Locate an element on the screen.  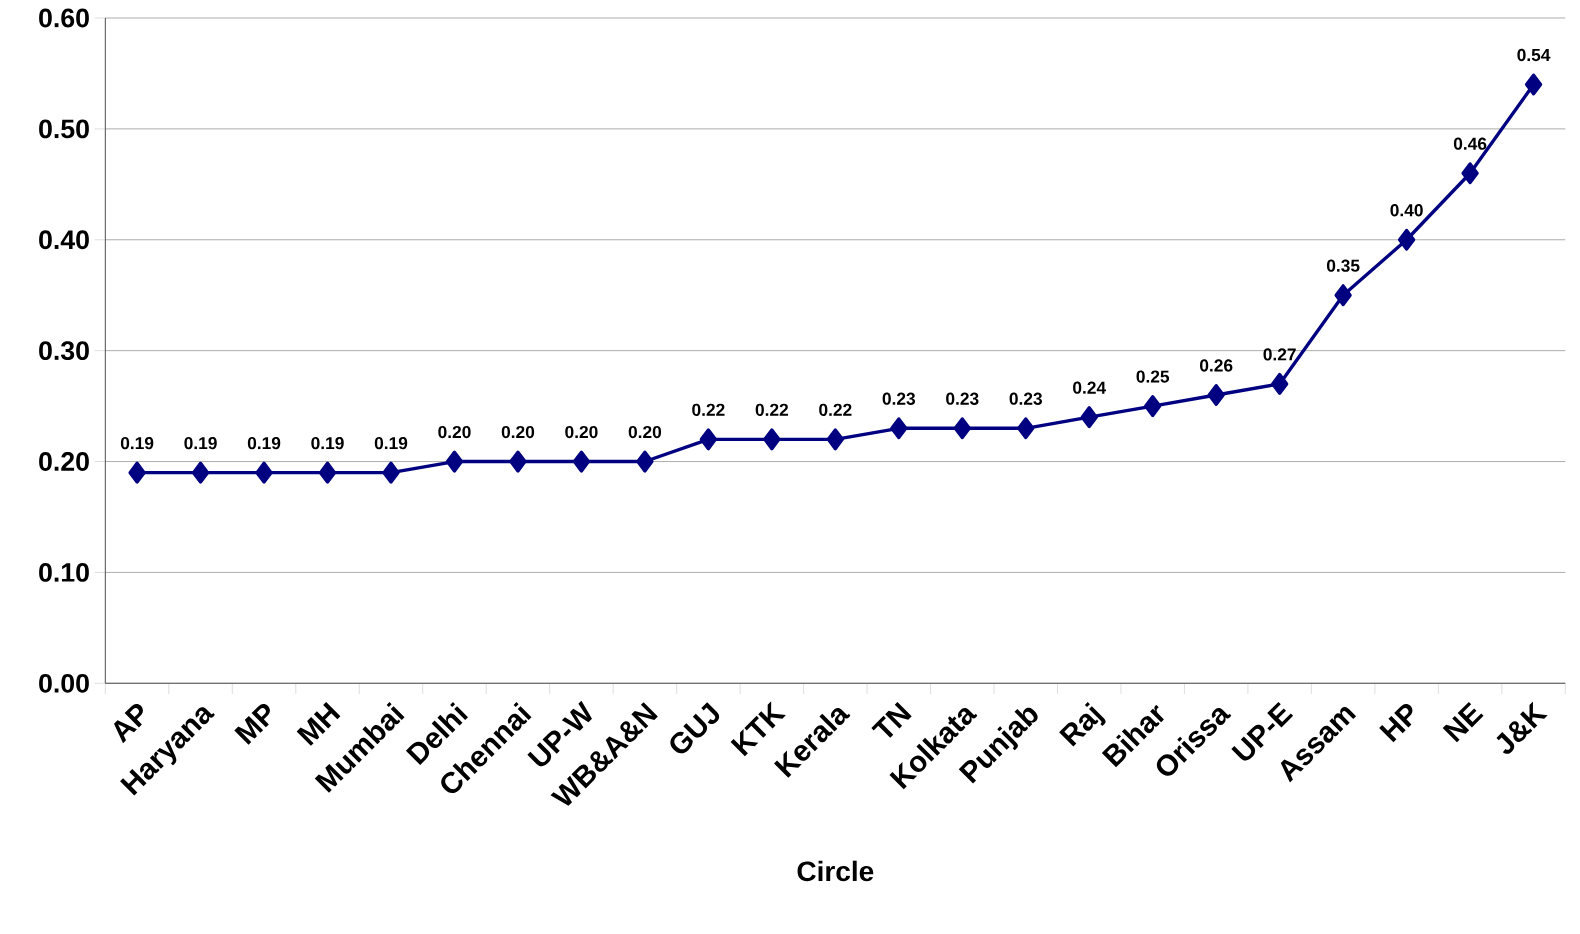
y-tick-label: 0.20 is located at coordinates (64, 461).